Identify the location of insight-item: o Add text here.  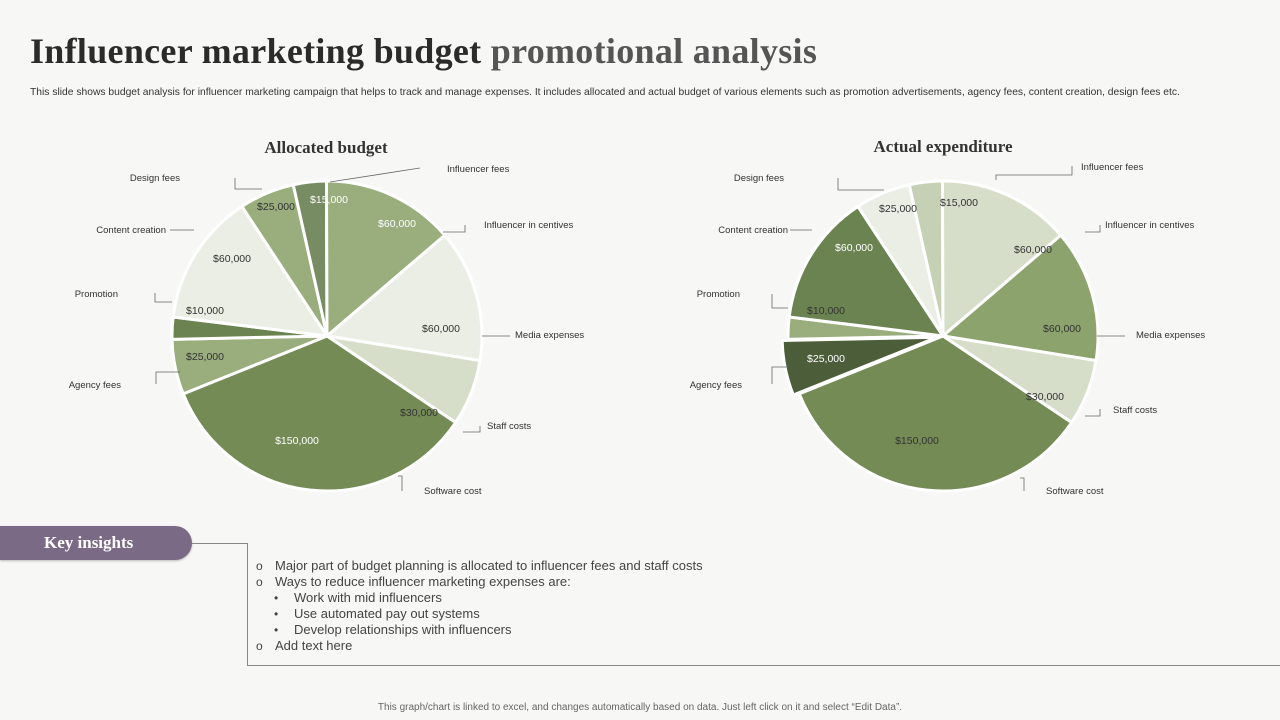
(479, 646).